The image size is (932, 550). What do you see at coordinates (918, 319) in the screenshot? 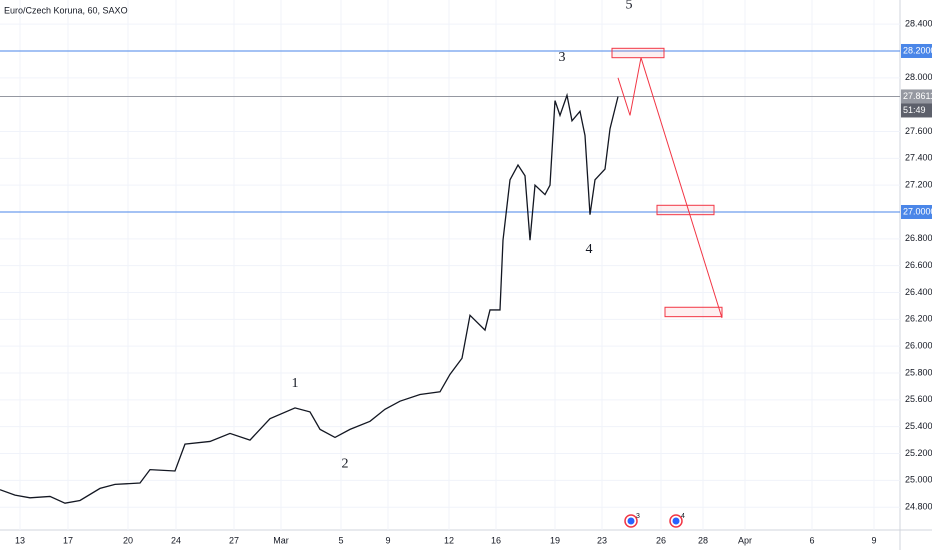
I see `y-tick-label: 26.2000` at bounding box center [918, 319].